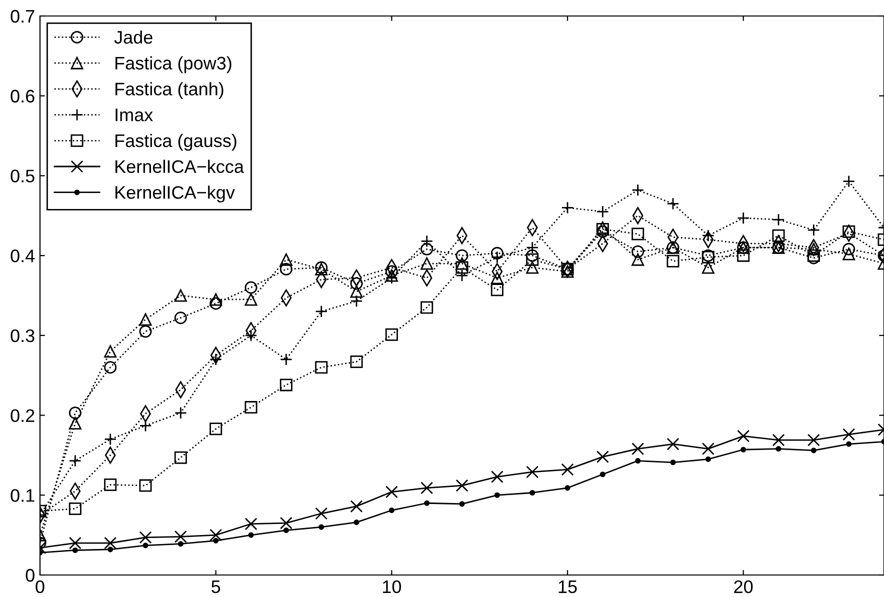 This screenshot has width=884, height=597. Describe the element at coordinates (392, 587) in the screenshot. I see `x-tick-label: 10` at that location.